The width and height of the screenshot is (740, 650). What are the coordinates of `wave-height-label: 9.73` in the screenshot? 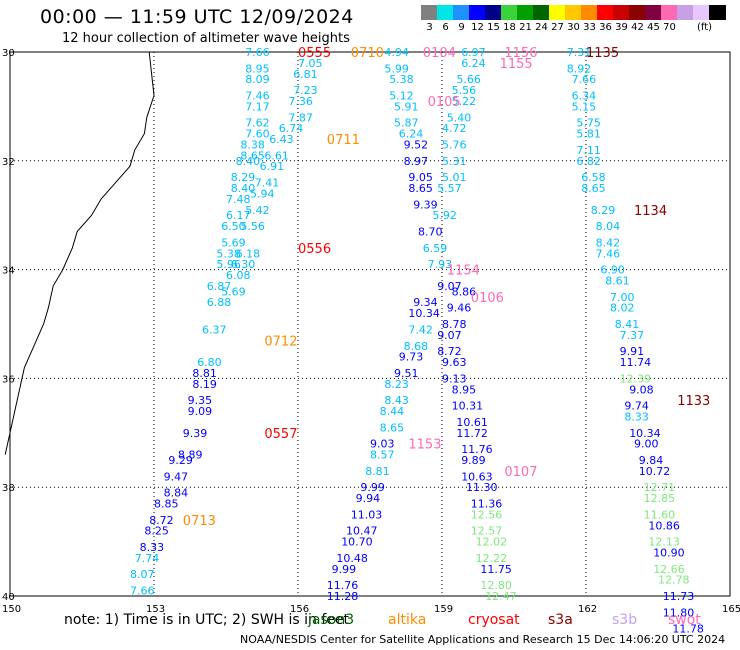 It's located at (411, 357).